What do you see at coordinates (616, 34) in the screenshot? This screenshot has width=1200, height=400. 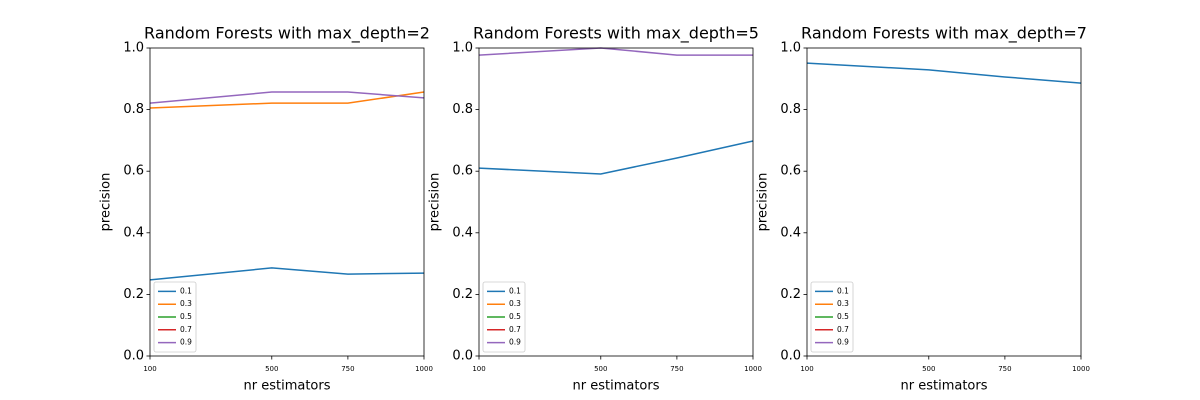 I see `chart-title: Random Forests with max_depth=5` at bounding box center [616, 34].